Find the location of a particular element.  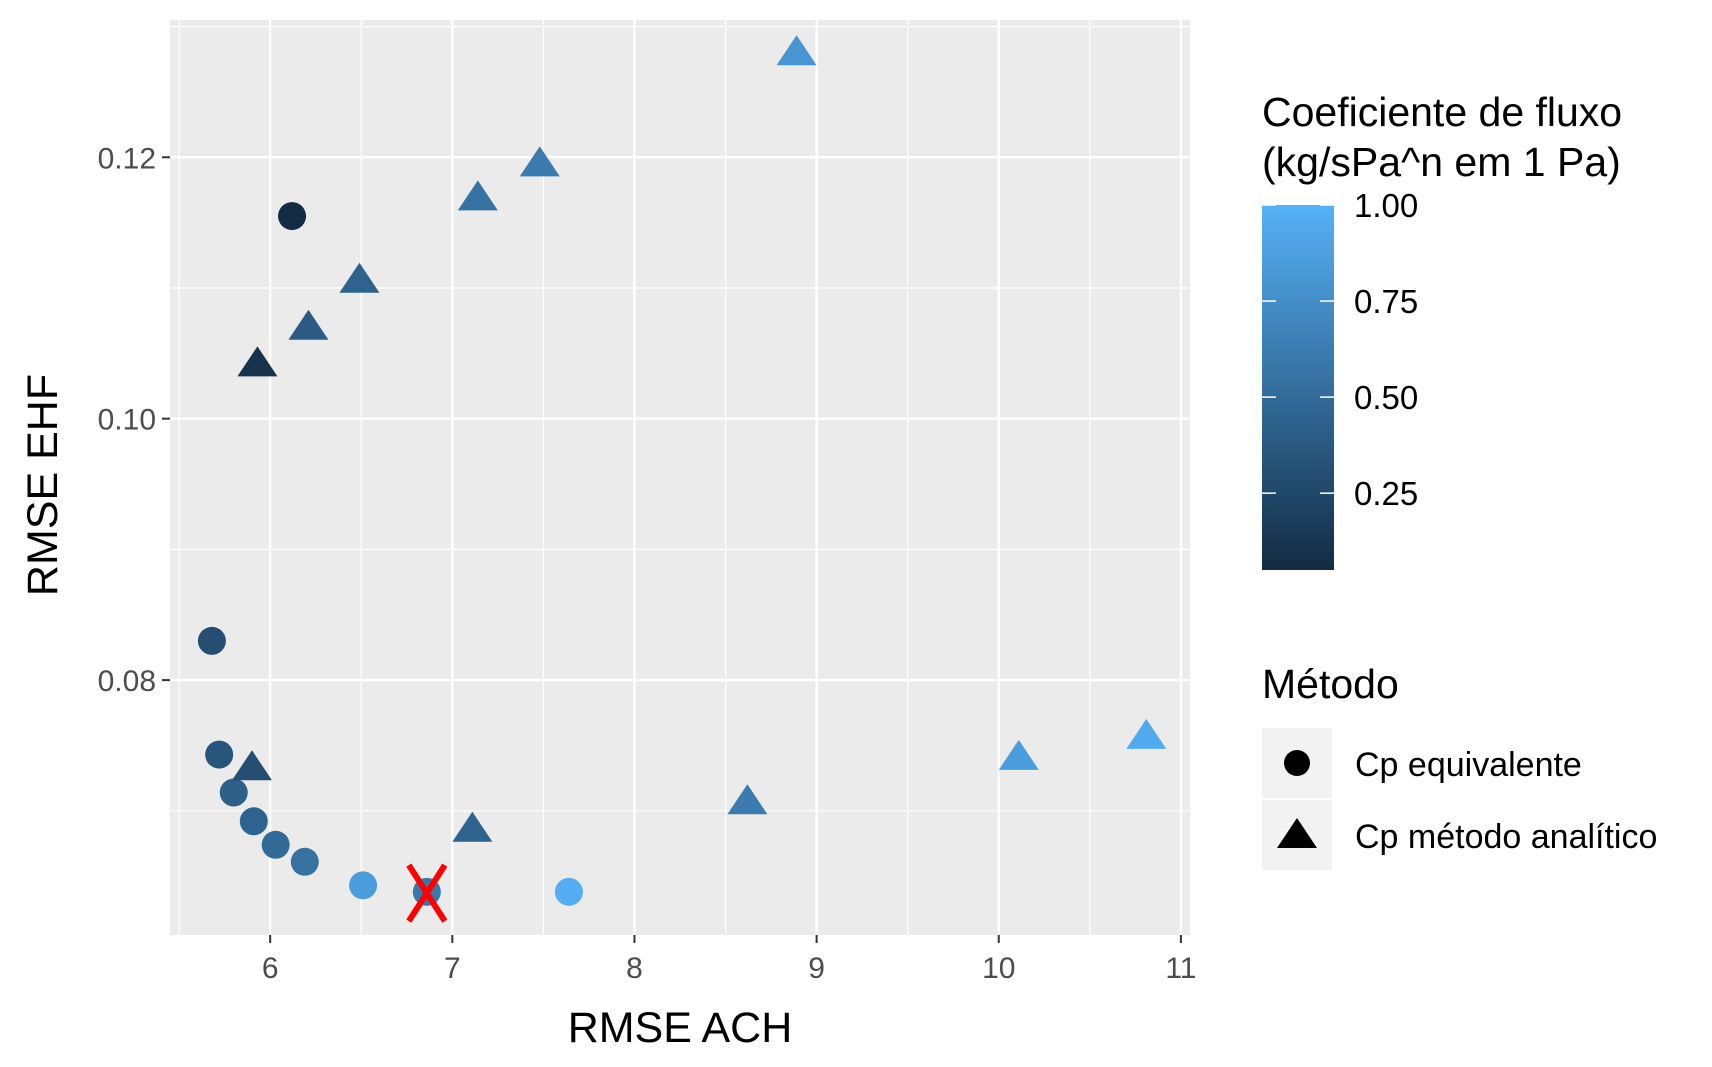

x-axis-label: RMSE ACH is located at coordinates (680, 1028).